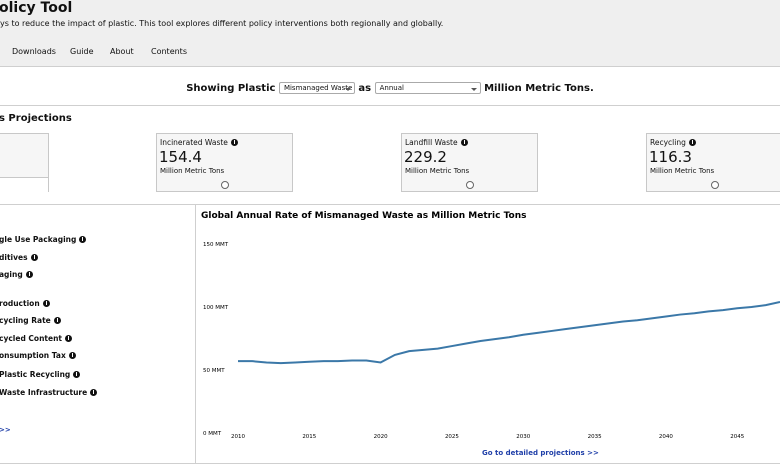  What do you see at coordinates (14, 257) in the screenshot?
I see `policy-name: ditives` at bounding box center [14, 257].